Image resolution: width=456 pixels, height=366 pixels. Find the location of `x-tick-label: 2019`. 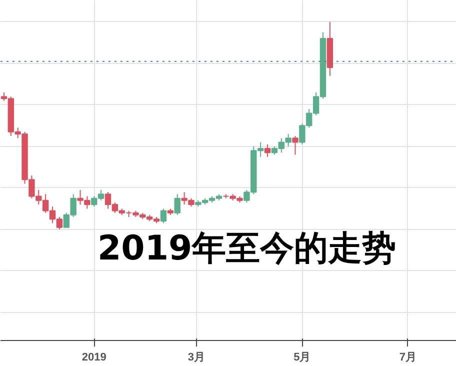

x-tick-label: 2019 is located at coordinates (94, 358).